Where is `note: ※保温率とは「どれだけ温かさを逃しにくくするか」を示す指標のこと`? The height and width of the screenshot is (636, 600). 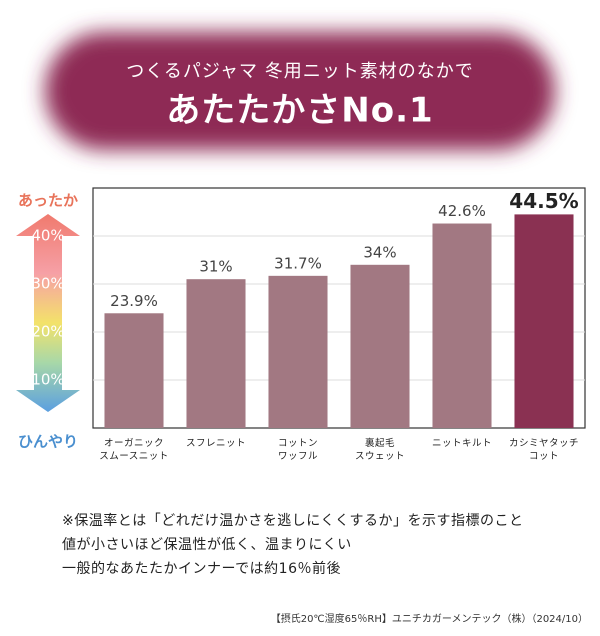
note: ※保温率とは「どれだけ温かさを逃しにくくするか」を示す指標のこと is located at coordinates (293, 521).